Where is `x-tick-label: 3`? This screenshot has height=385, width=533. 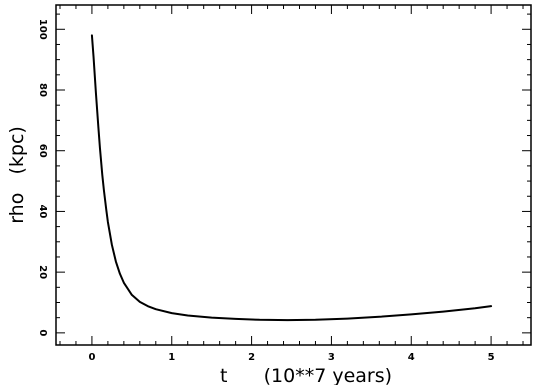 x-tick-label: 3 is located at coordinates (331, 357).